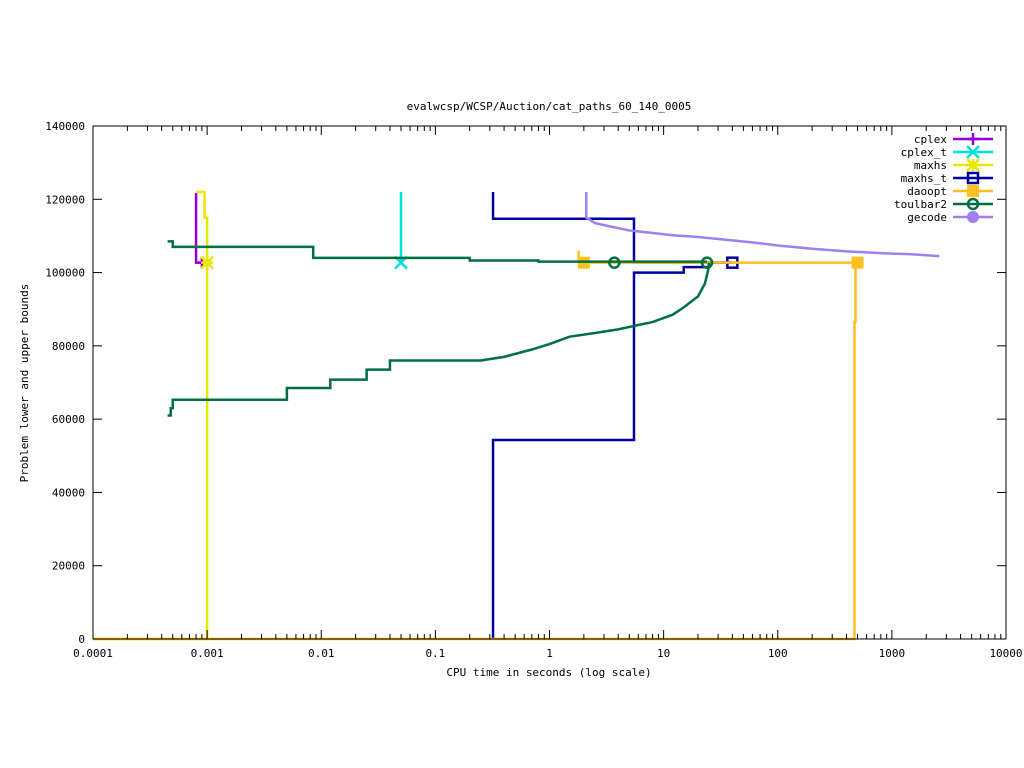 The height and width of the screenshot is (768, 1024). What do you see at coordinates (24, 383) in the screenshot?
I see `y-axis-label: Problem lower and upper bounds` at bounding box center [24, 383].